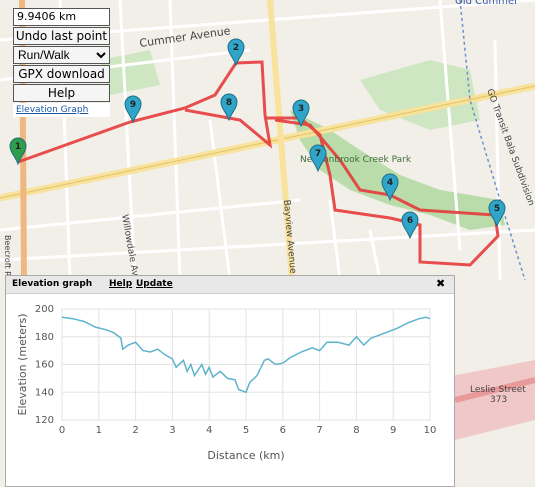  Describe the element at coordinates (498, 390) in the screenshot. I see `map-label: Leslie Street` at that location.